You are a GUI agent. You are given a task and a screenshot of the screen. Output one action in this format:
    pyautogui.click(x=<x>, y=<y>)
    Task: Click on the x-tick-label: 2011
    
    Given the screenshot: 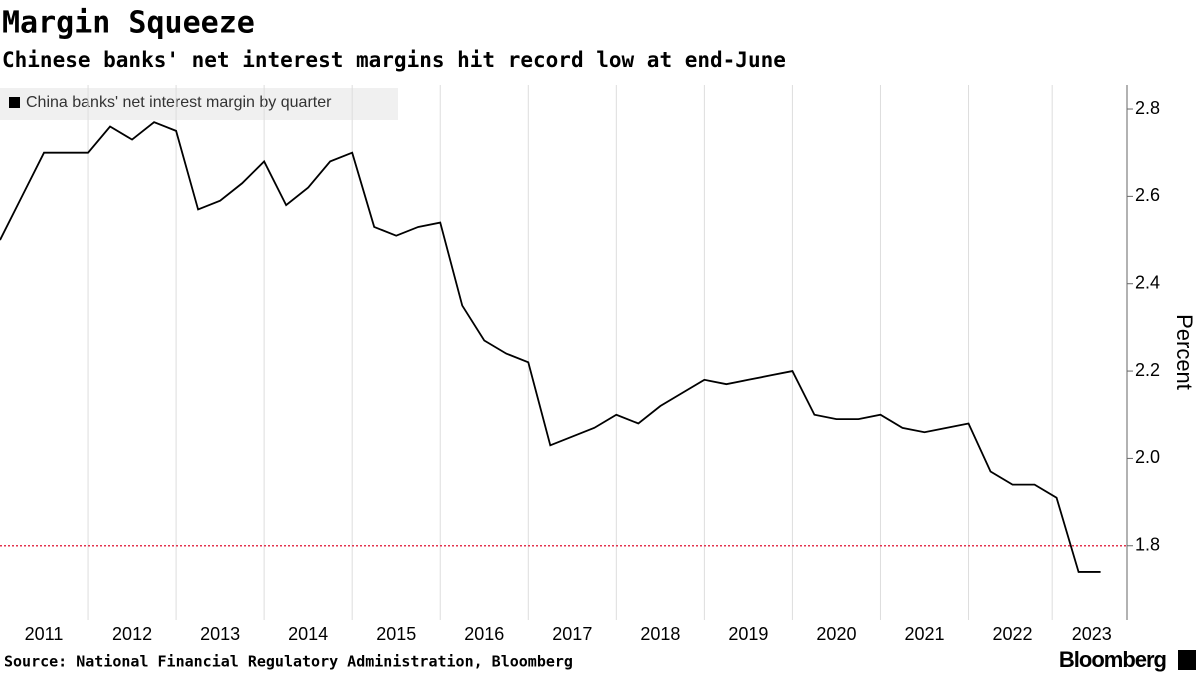 What is the action you would take?
    pyautogui.click(x=44, y=634)
    